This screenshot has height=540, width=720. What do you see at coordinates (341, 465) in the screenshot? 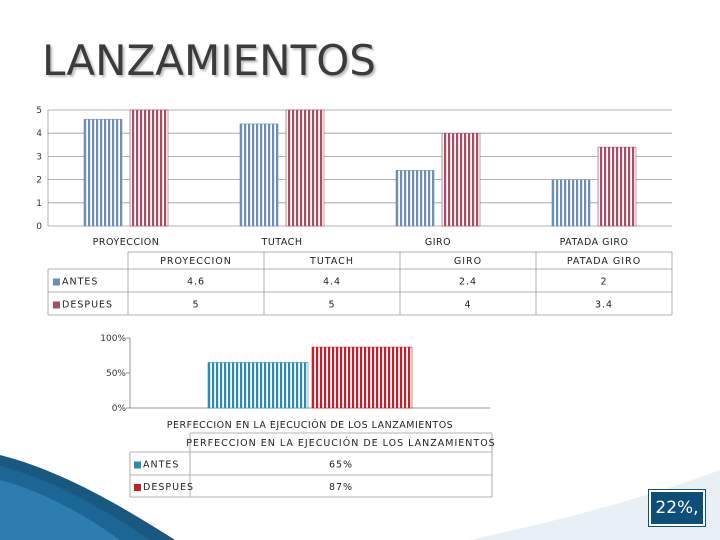
I see `table-cell: 65%` at bounding box center [341, 465].